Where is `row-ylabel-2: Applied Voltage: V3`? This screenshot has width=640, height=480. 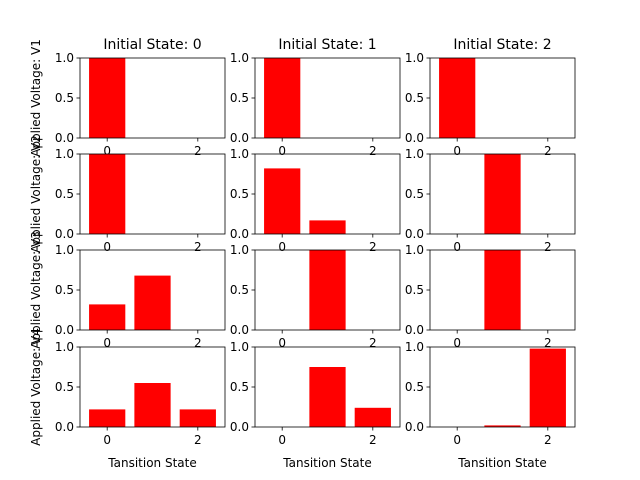
row-ylabel-2: Applied Voltage: V3 is located at coordinates (36, 290).